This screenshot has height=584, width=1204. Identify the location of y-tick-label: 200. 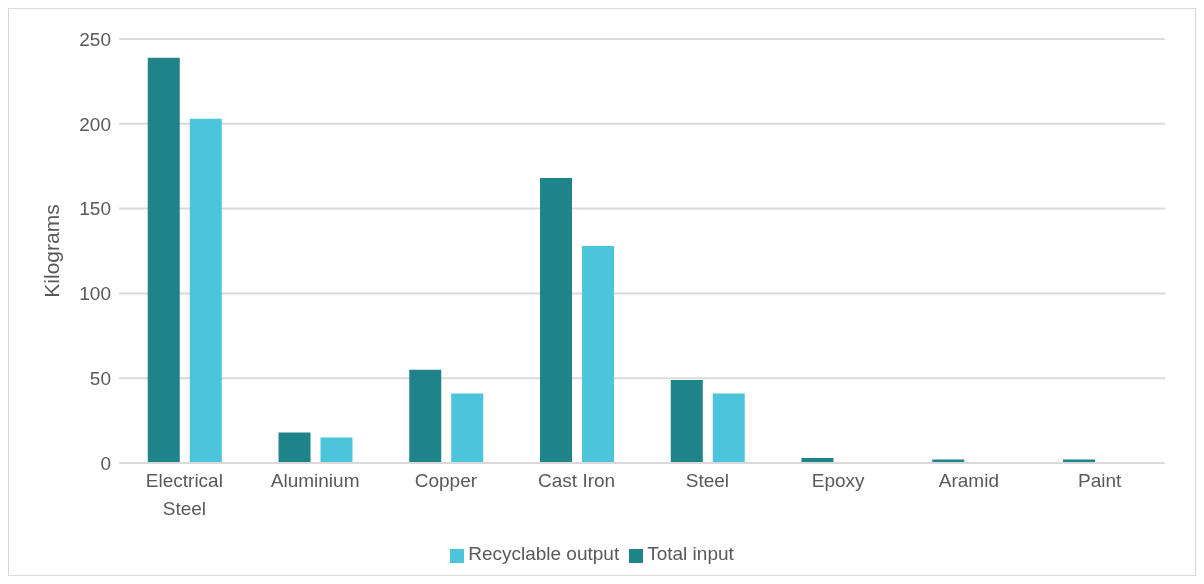
(95, 124).